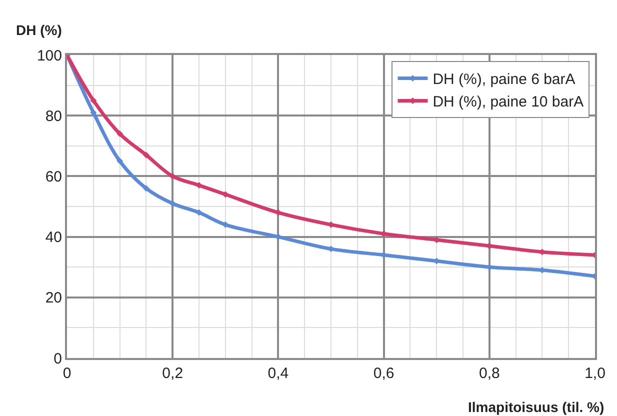 The width and height of the screenshot is (617, 416). Describe the element at coordinates (49, 55) in the screenshot. I see `y-tick-label: 100` at that location.